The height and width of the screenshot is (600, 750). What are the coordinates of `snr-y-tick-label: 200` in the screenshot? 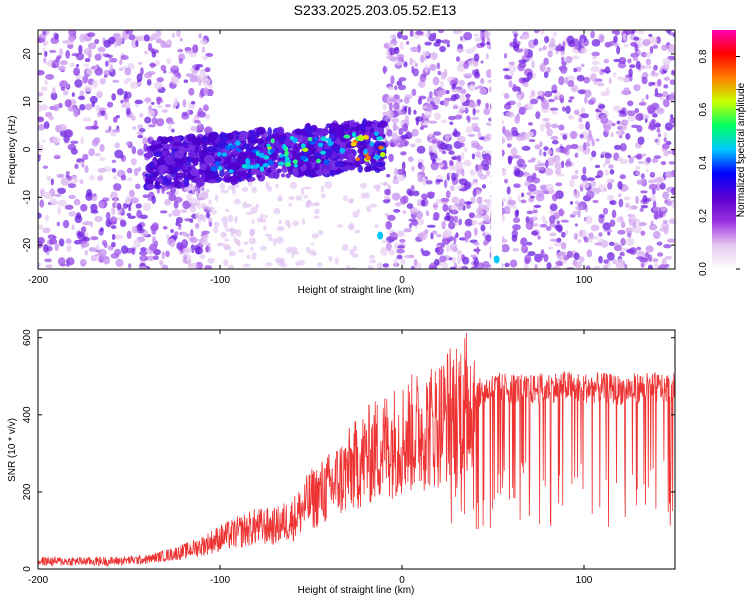 It's located at (27, 491).